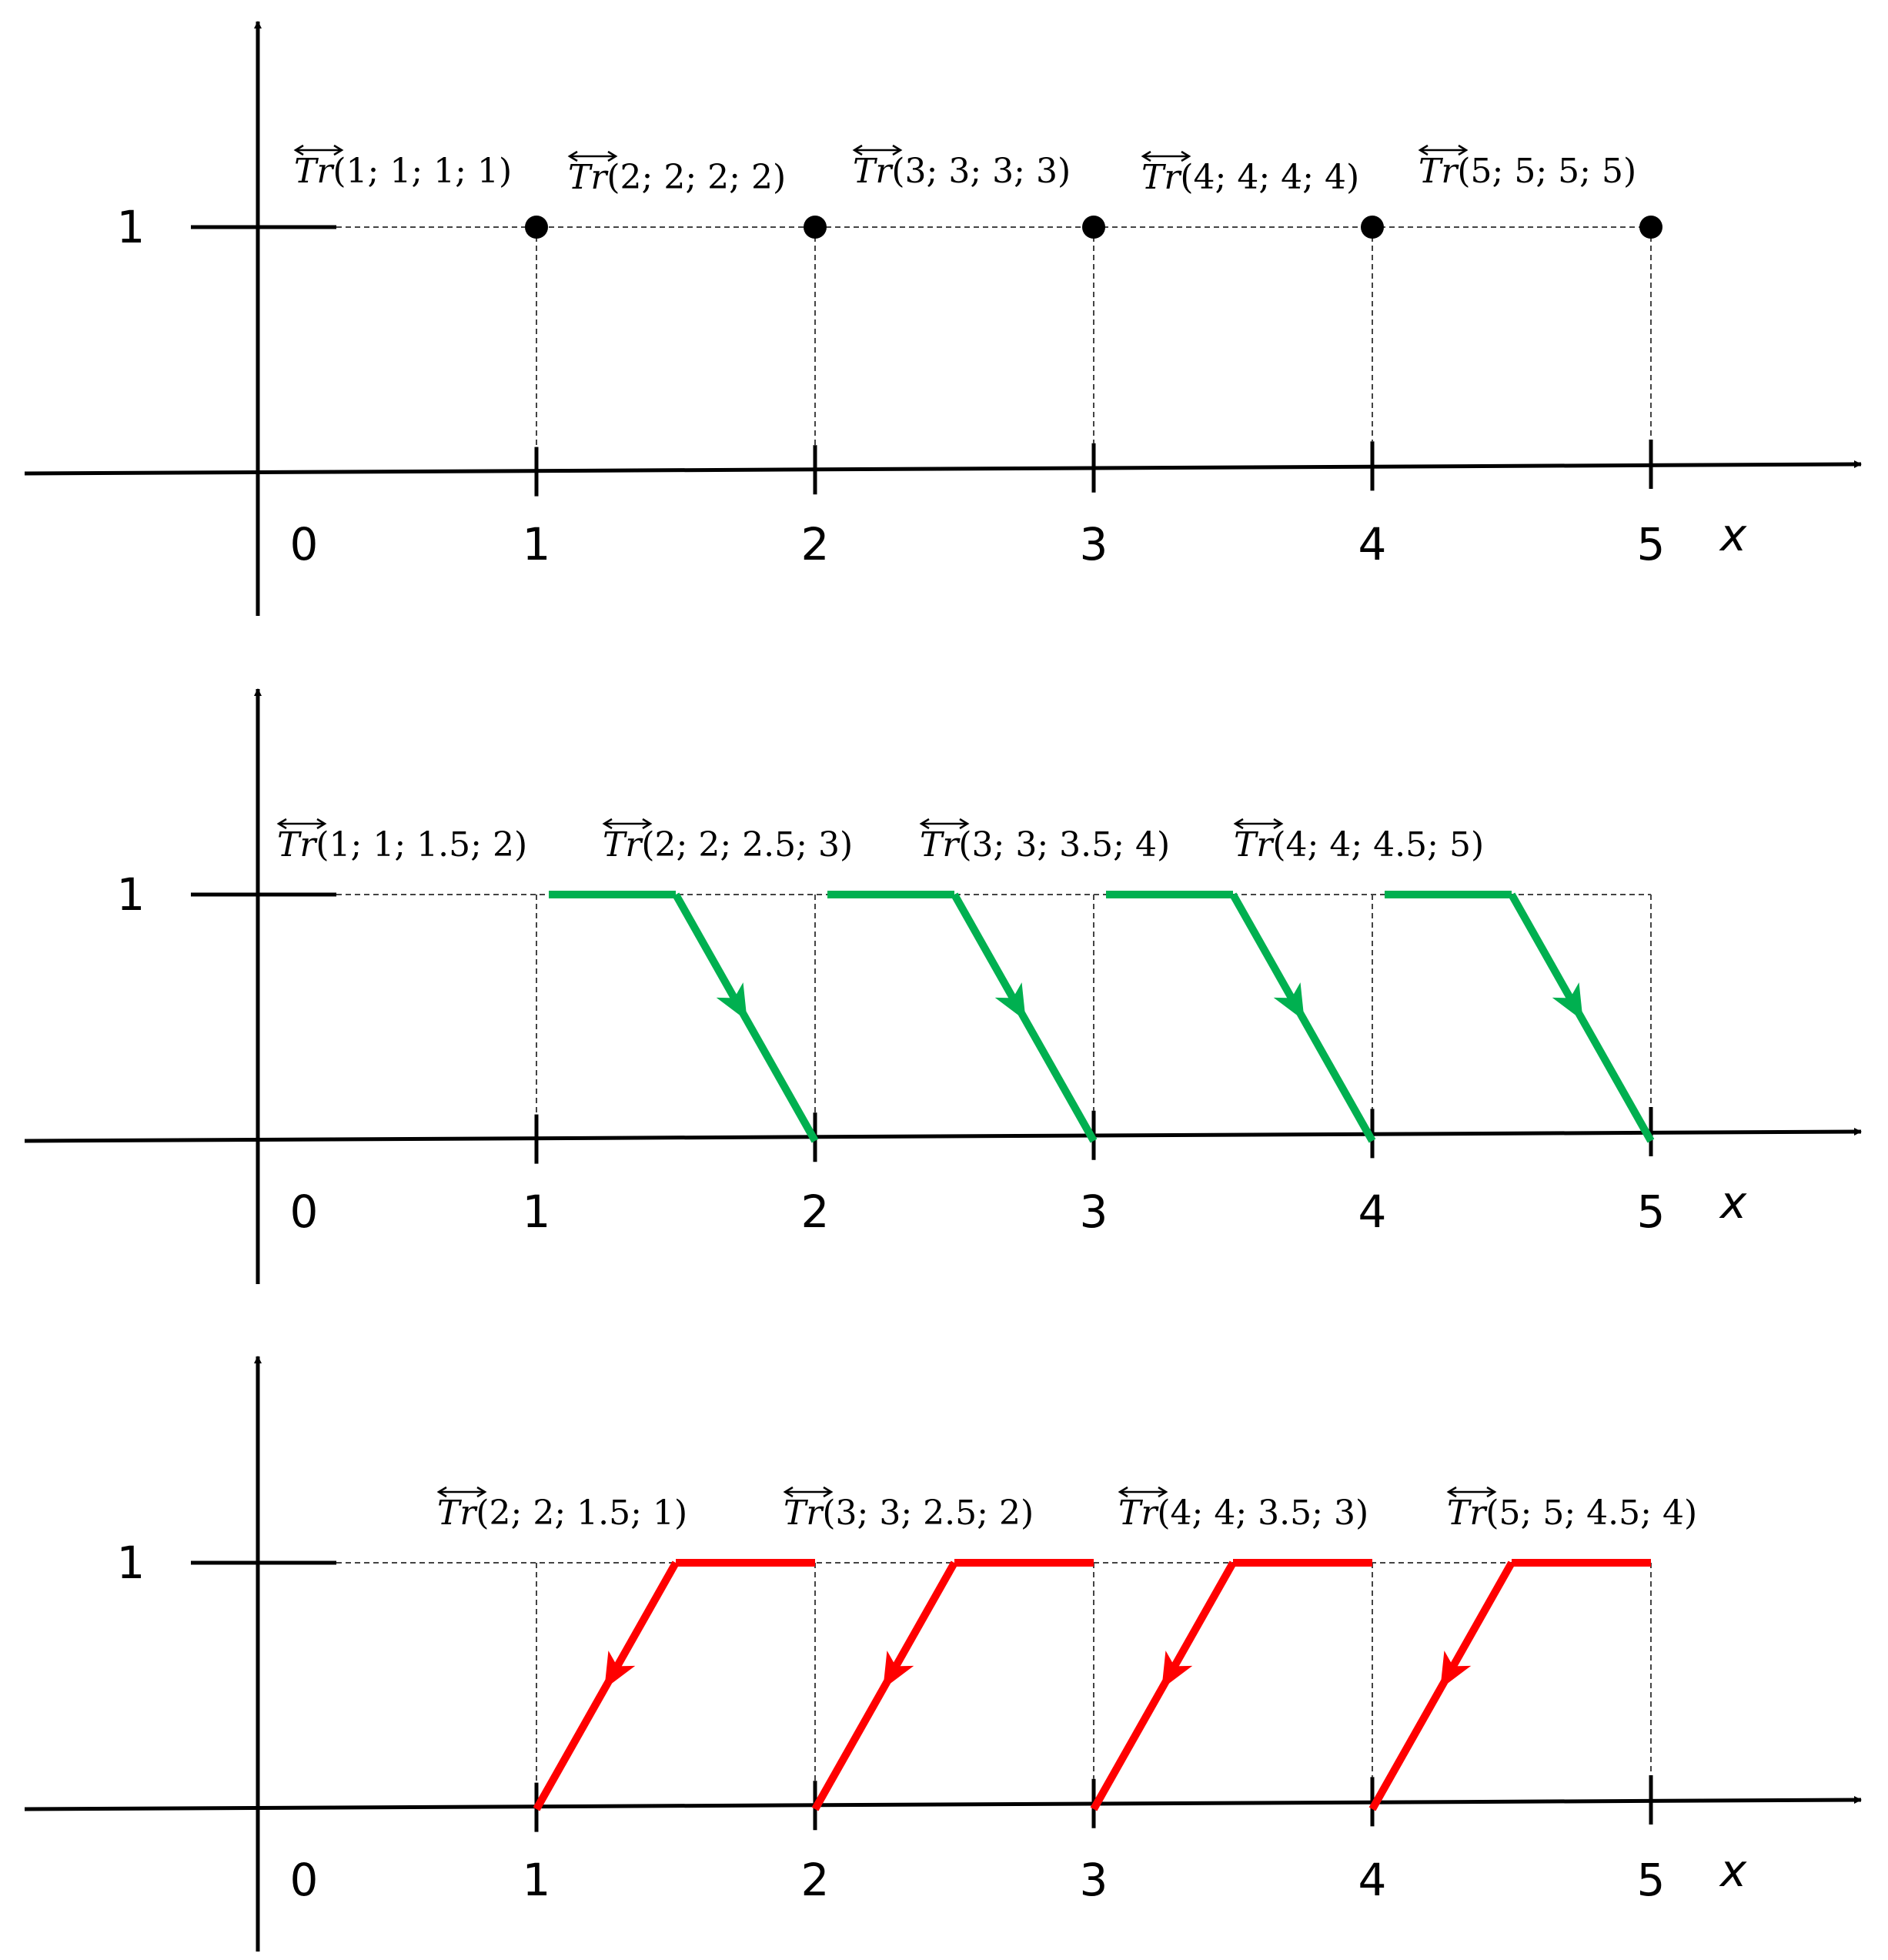 Image resolution: width=1888 pixels, height=1960 pixels. I want to click on number-label: Tr(5; 5; 4.5; 4), so click(1572, 1513).